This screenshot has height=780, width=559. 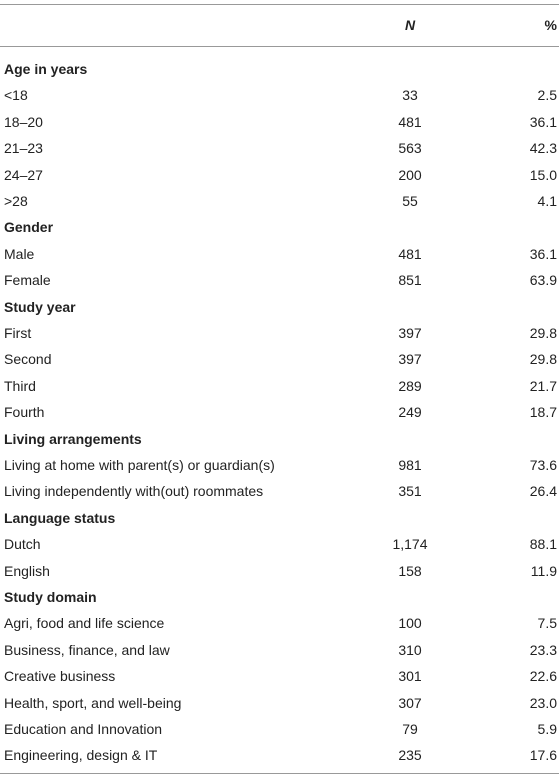 I want to click on header-pct: %, so click(x=550, y=25).